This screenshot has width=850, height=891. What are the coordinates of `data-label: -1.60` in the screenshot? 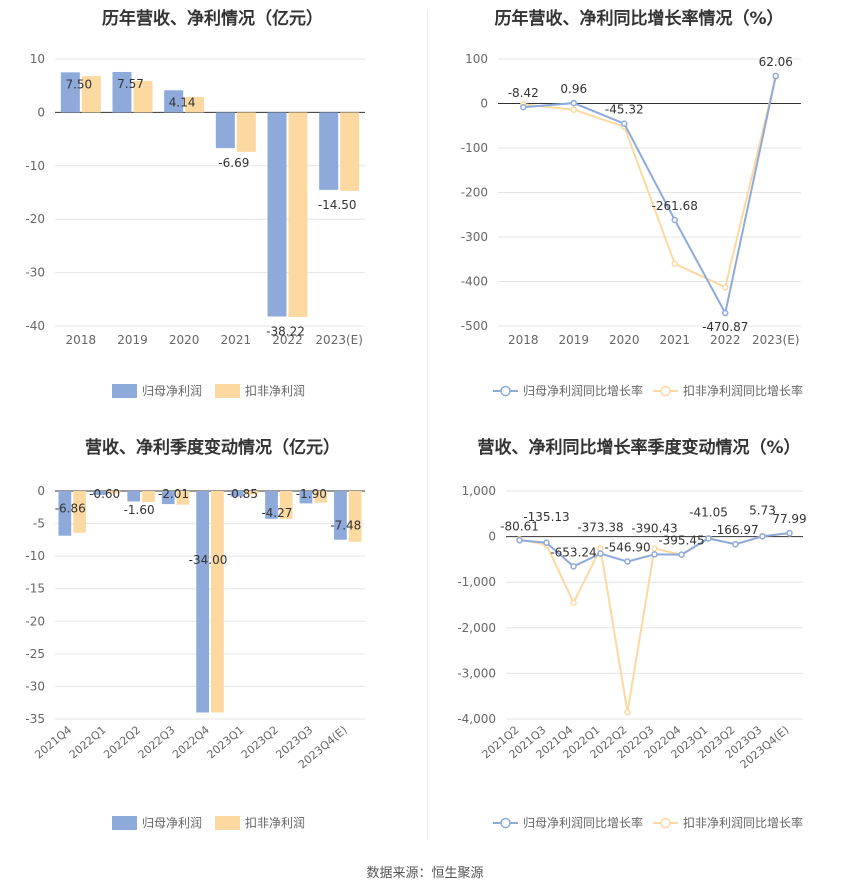 It's located at (139, 510).